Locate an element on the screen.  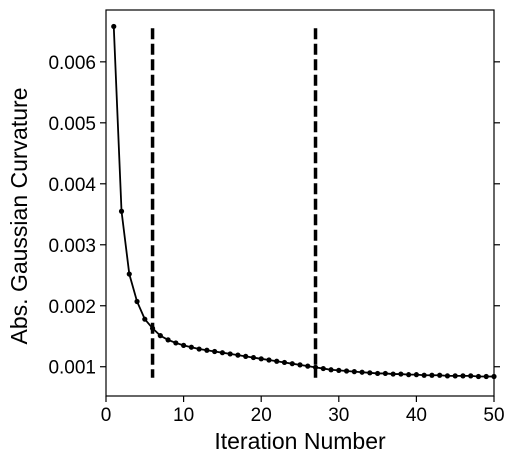
y-tick-label: 0.002 is located at coordinates (72, 307).